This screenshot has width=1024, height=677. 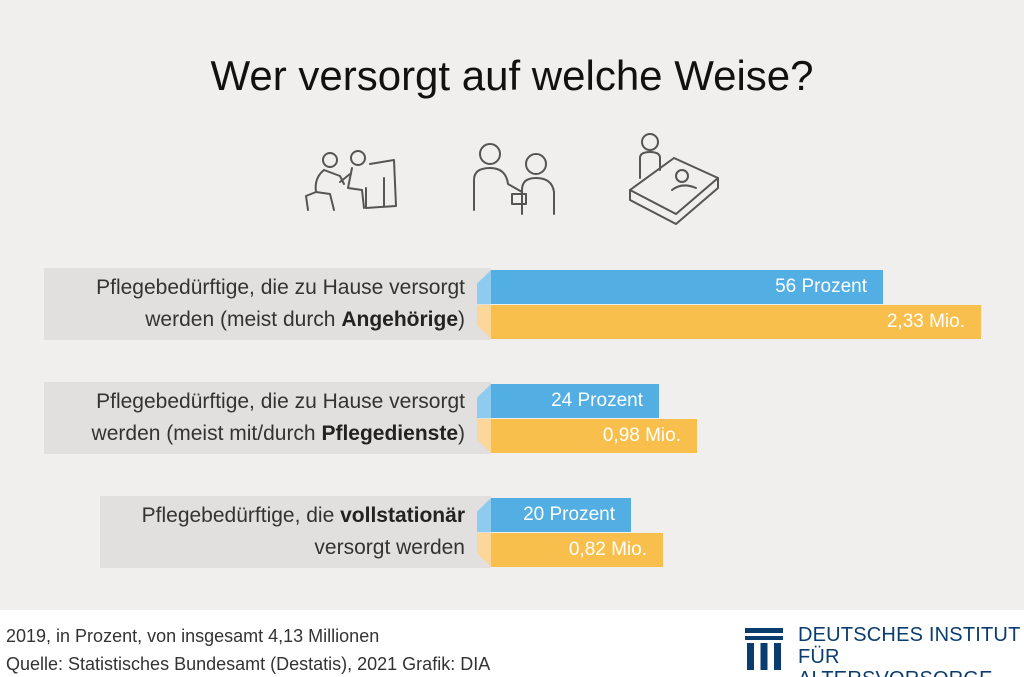 What do you see at coordinates (736, 322) in the screenshot?
I see `bar-count-angehoerige: 2,33 Mio.` at bounding box center [736, 322].